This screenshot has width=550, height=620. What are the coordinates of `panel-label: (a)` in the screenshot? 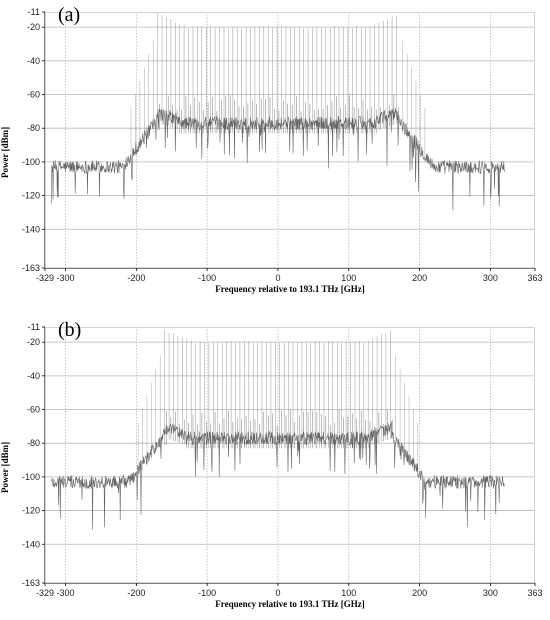 It's located at (69, 15).